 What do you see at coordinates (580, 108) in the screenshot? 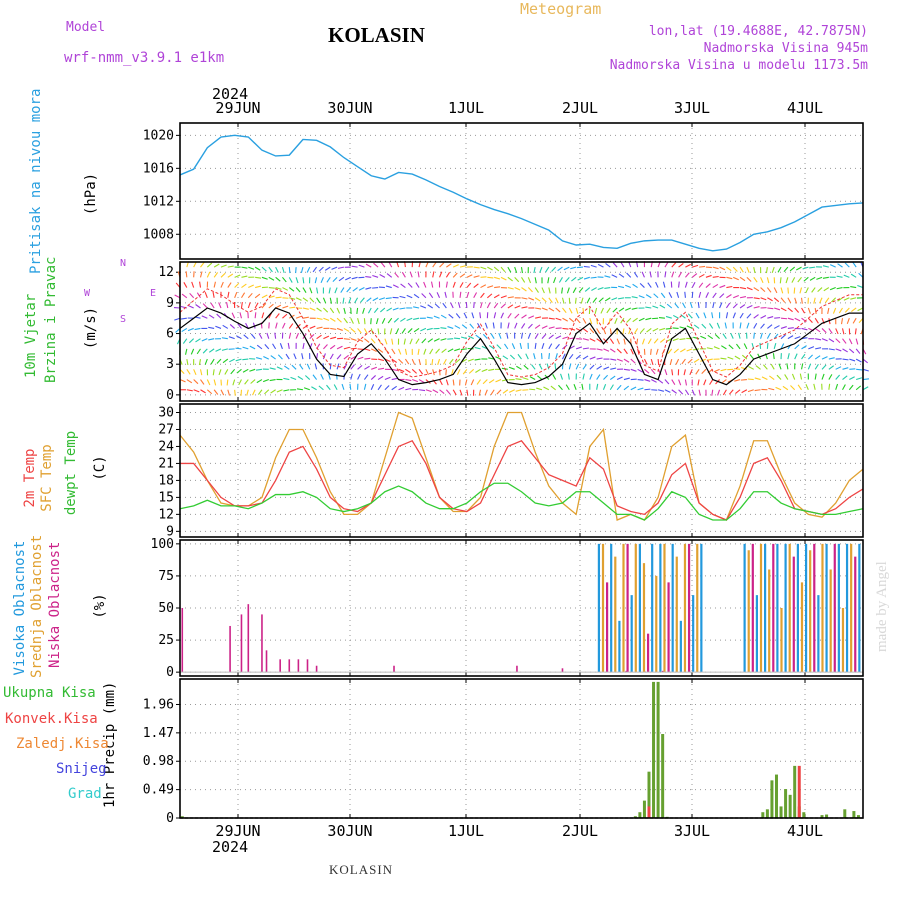
I see `x-tick-label-top: 2JUL` at bounding box center [580, 108].